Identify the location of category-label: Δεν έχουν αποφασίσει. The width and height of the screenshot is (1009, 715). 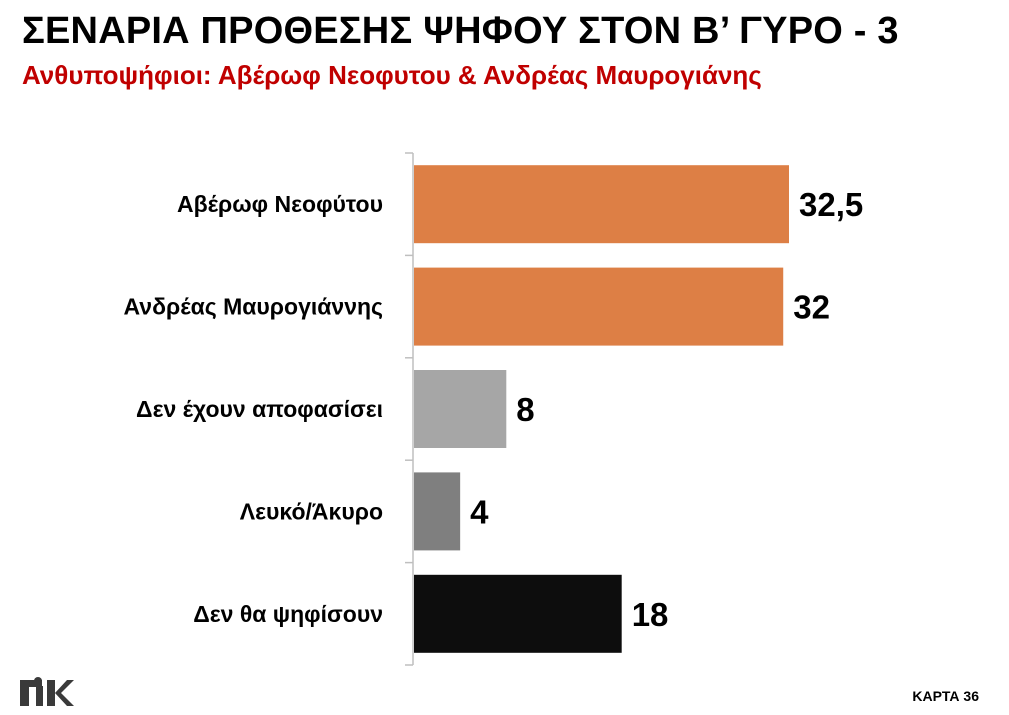
(259, 409).